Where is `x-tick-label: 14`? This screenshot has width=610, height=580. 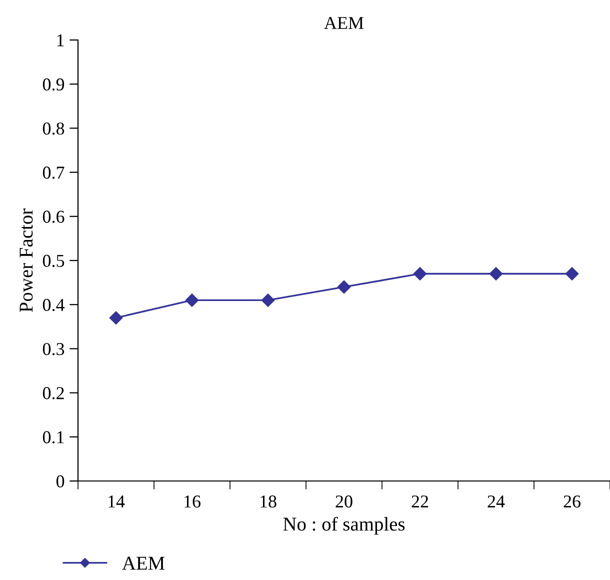 x-tick-label: 14 is located at coordinates (116, 502).